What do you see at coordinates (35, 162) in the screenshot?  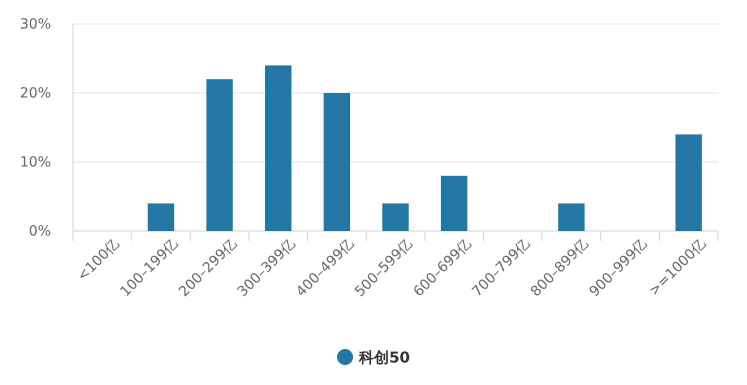 I see `y-tick-label: 10%` at bounding box center [35, 162].